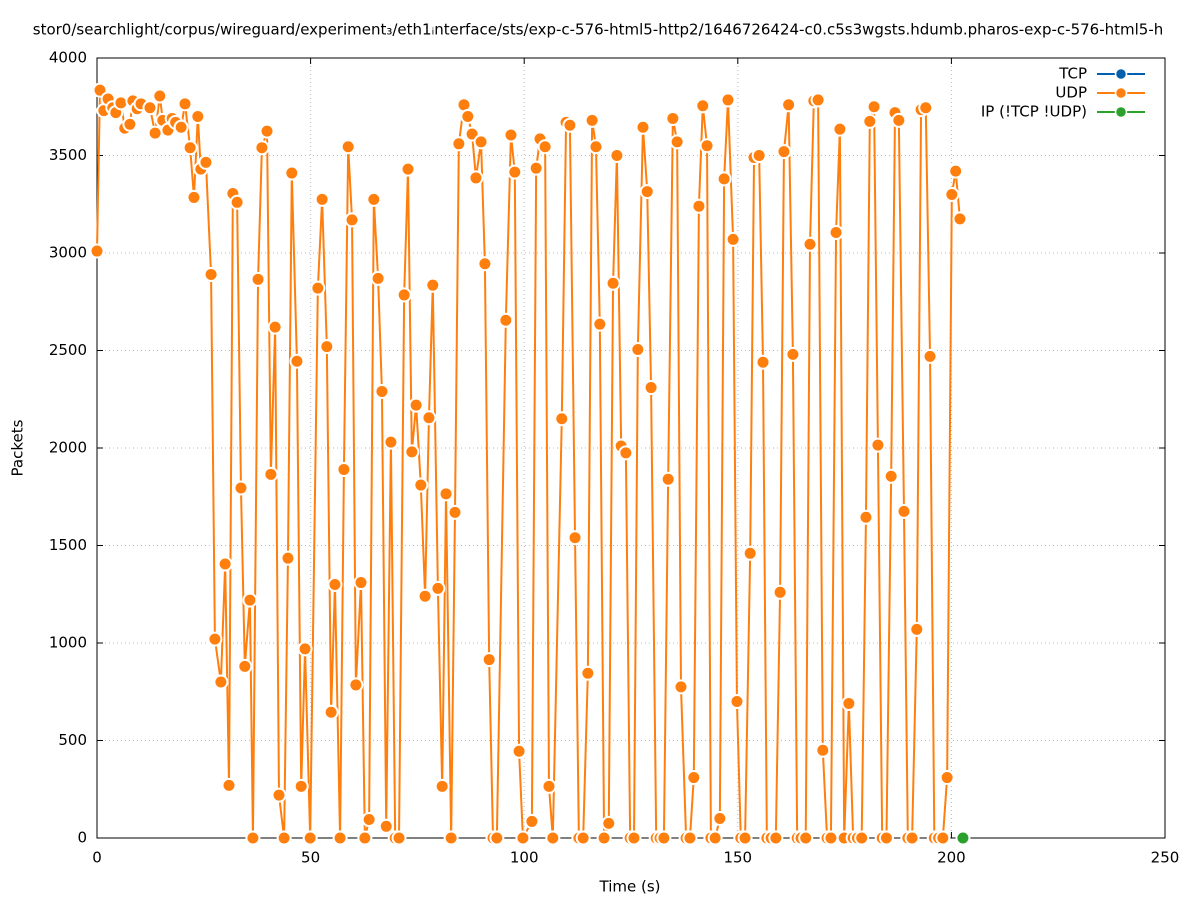  Describe the element at coordinates (68, 350) in the screenshot. I see `y-tick-label: 2500` at that location.